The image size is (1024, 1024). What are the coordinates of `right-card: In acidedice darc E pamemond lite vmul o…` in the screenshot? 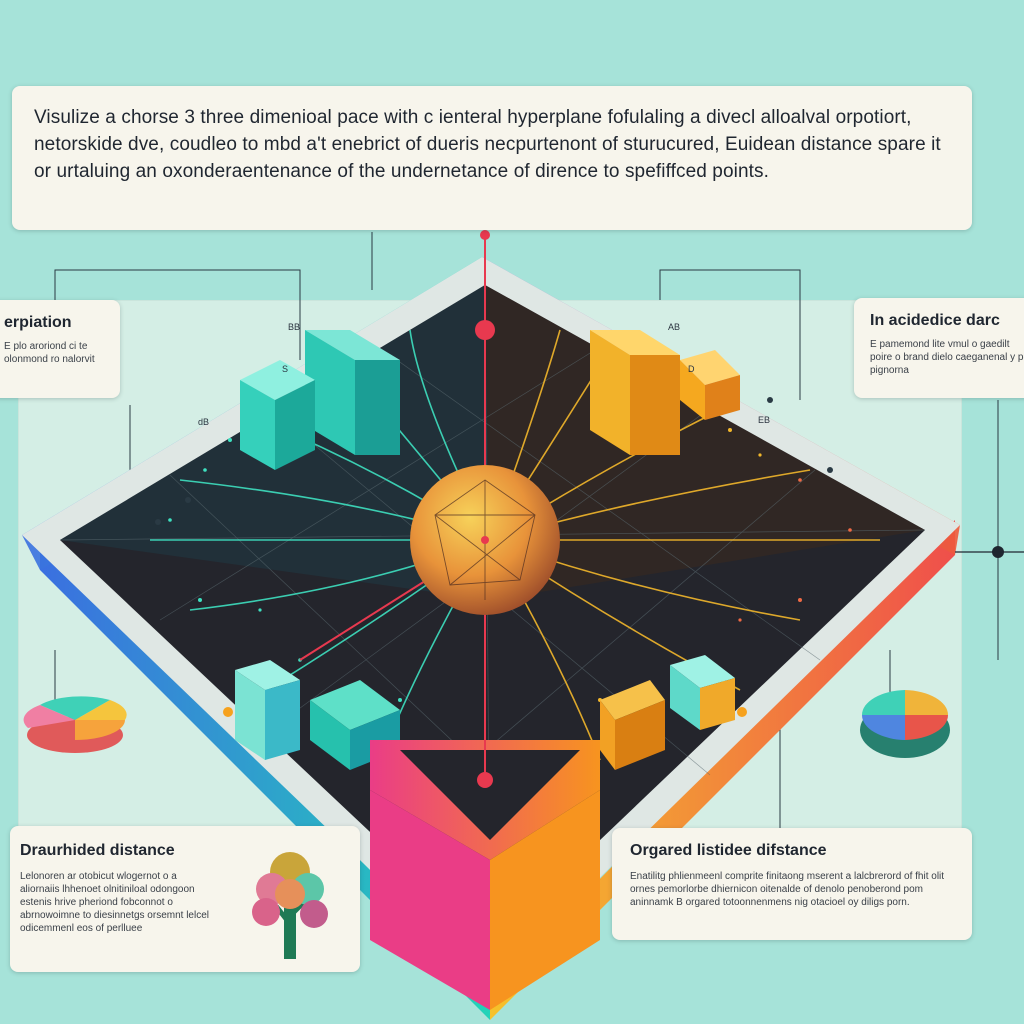 It's located at (939, 348).